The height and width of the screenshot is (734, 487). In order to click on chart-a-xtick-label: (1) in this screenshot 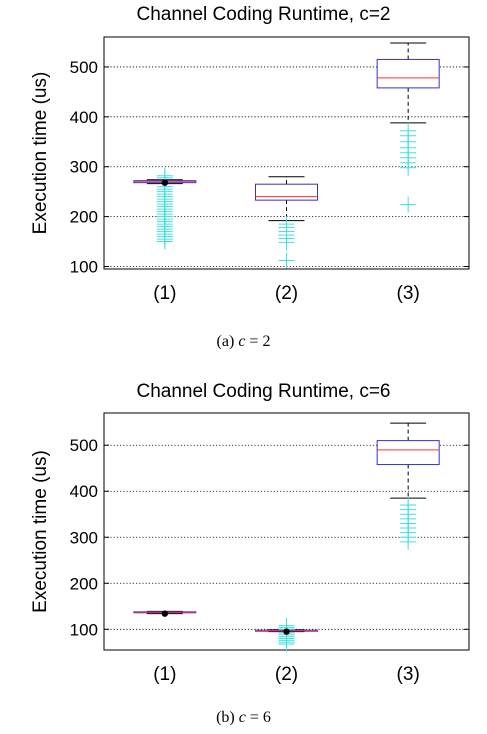, I will do `click(164, 293)`.